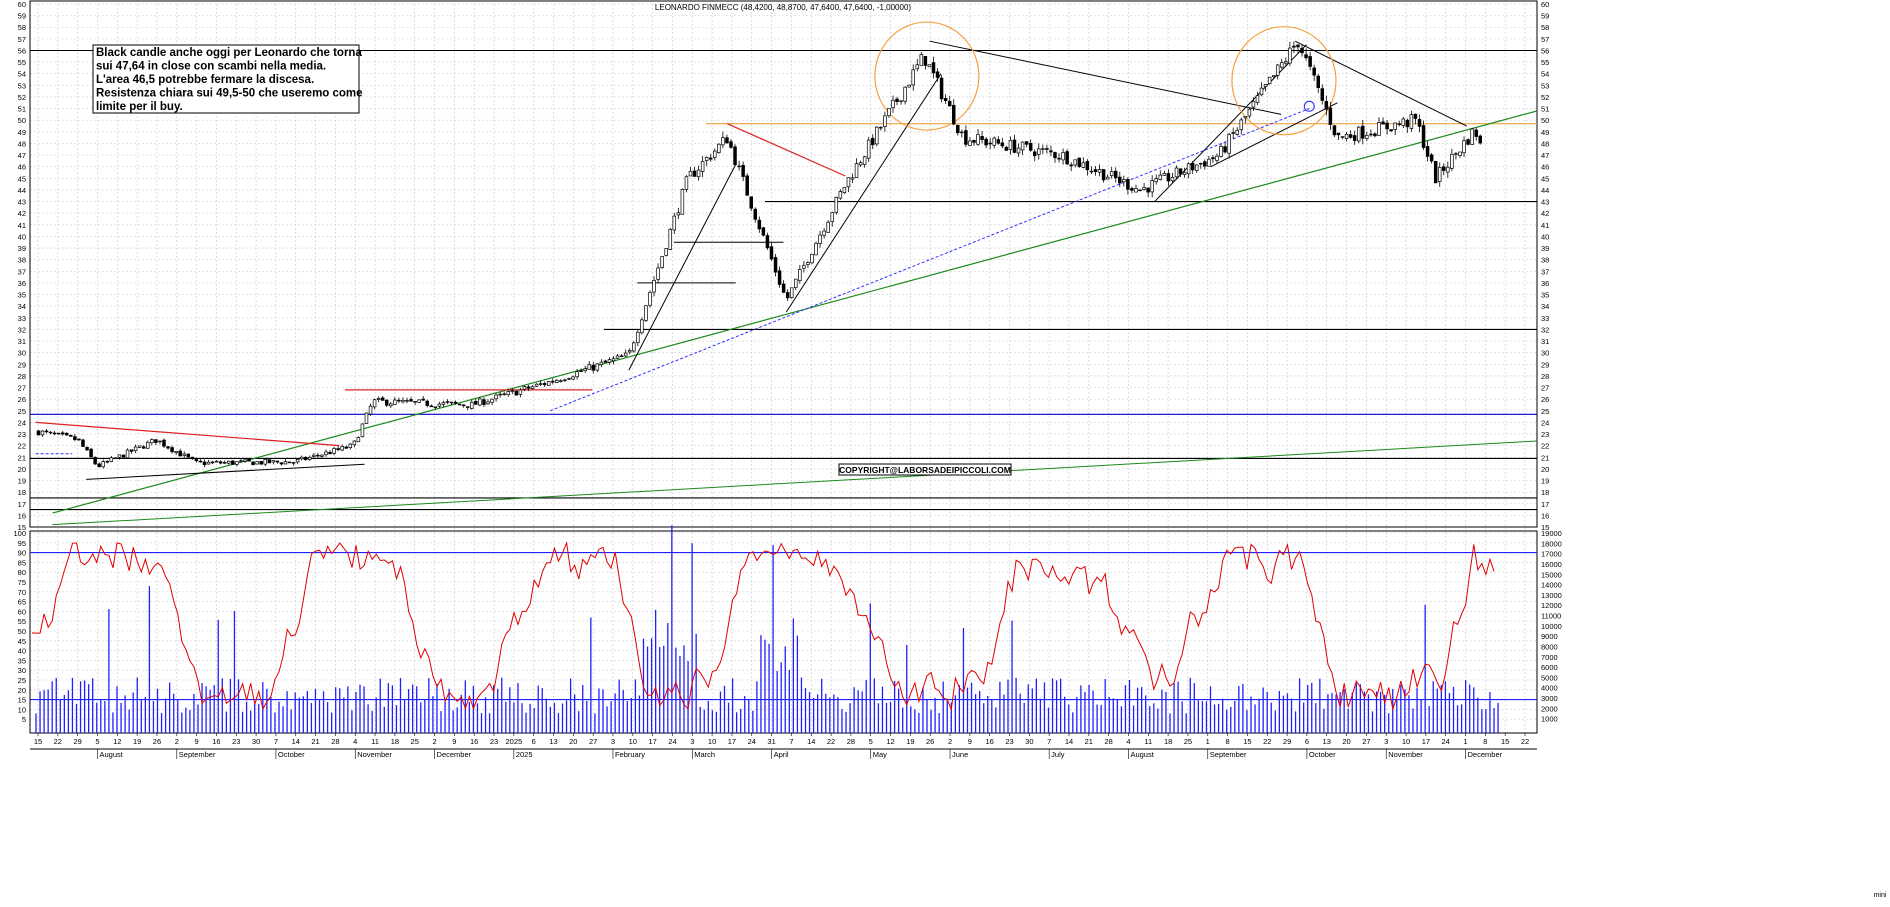  Describe the element at coordinates (795, 483) in the screenshot. I see `trendline-green-long` at that location.